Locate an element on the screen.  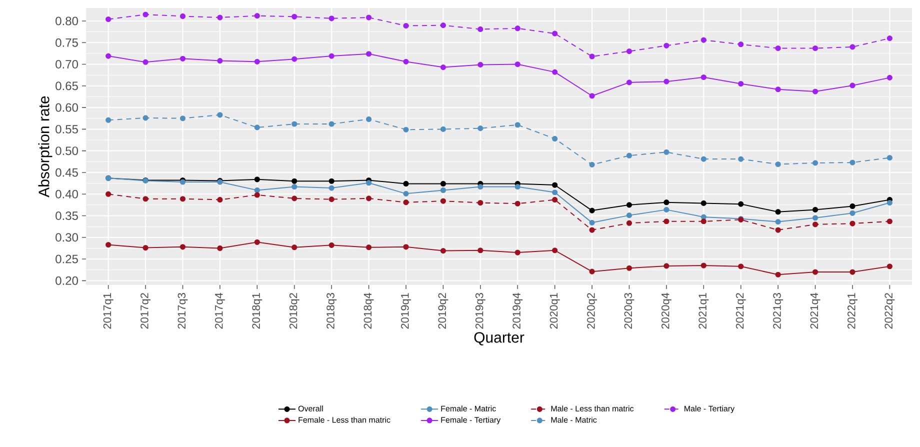
x-tick-label: 2021q2 is located at coordinates (741, 311).